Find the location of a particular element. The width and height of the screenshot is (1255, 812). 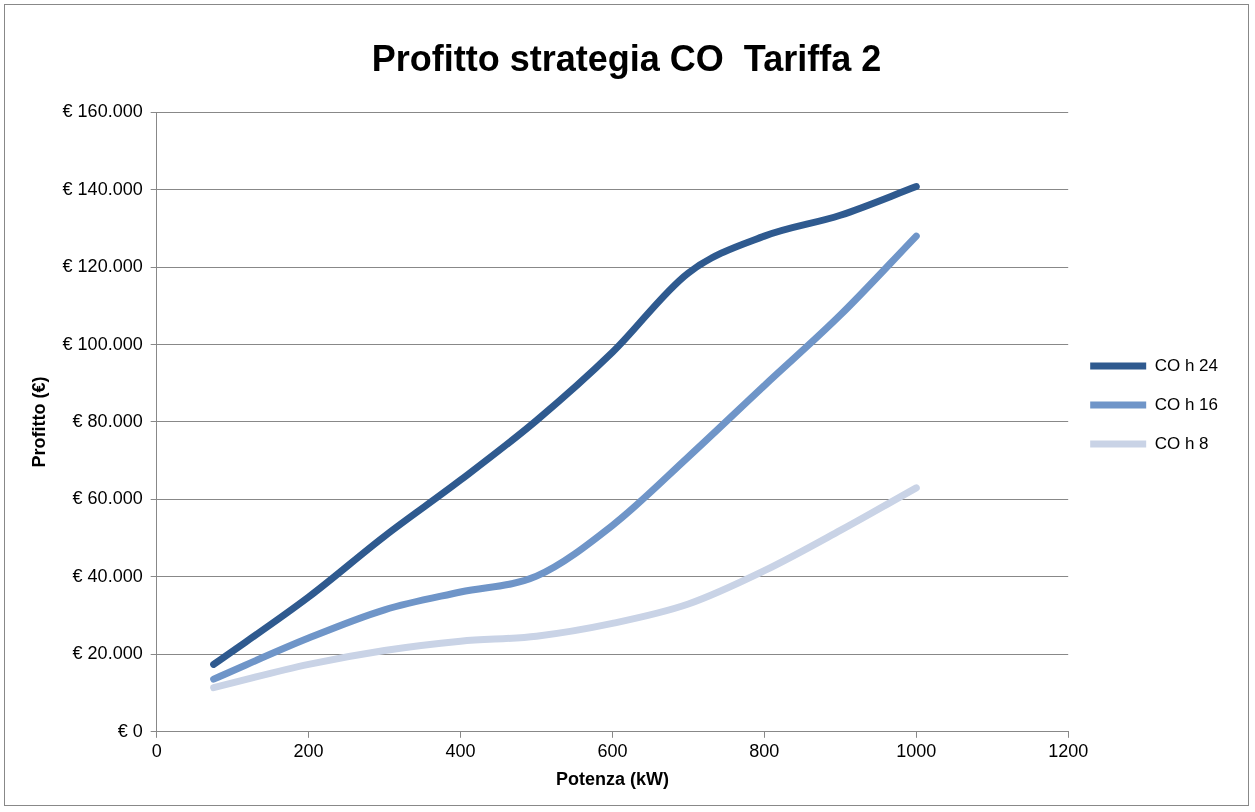

x-tick-label: 0 is located at coordinates (156, 750).